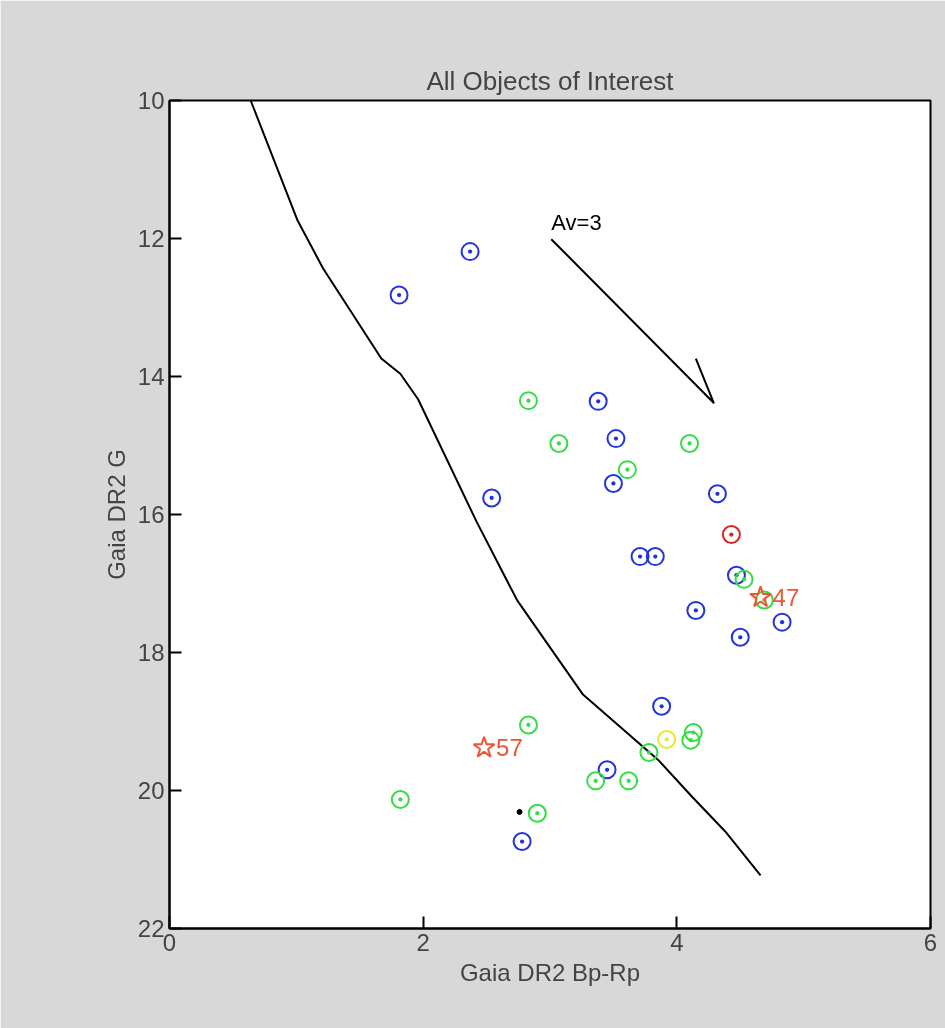 The height and width of the screenshot is (1028, 945). I want to click on x-tick-label: 0, so click(169, 942).